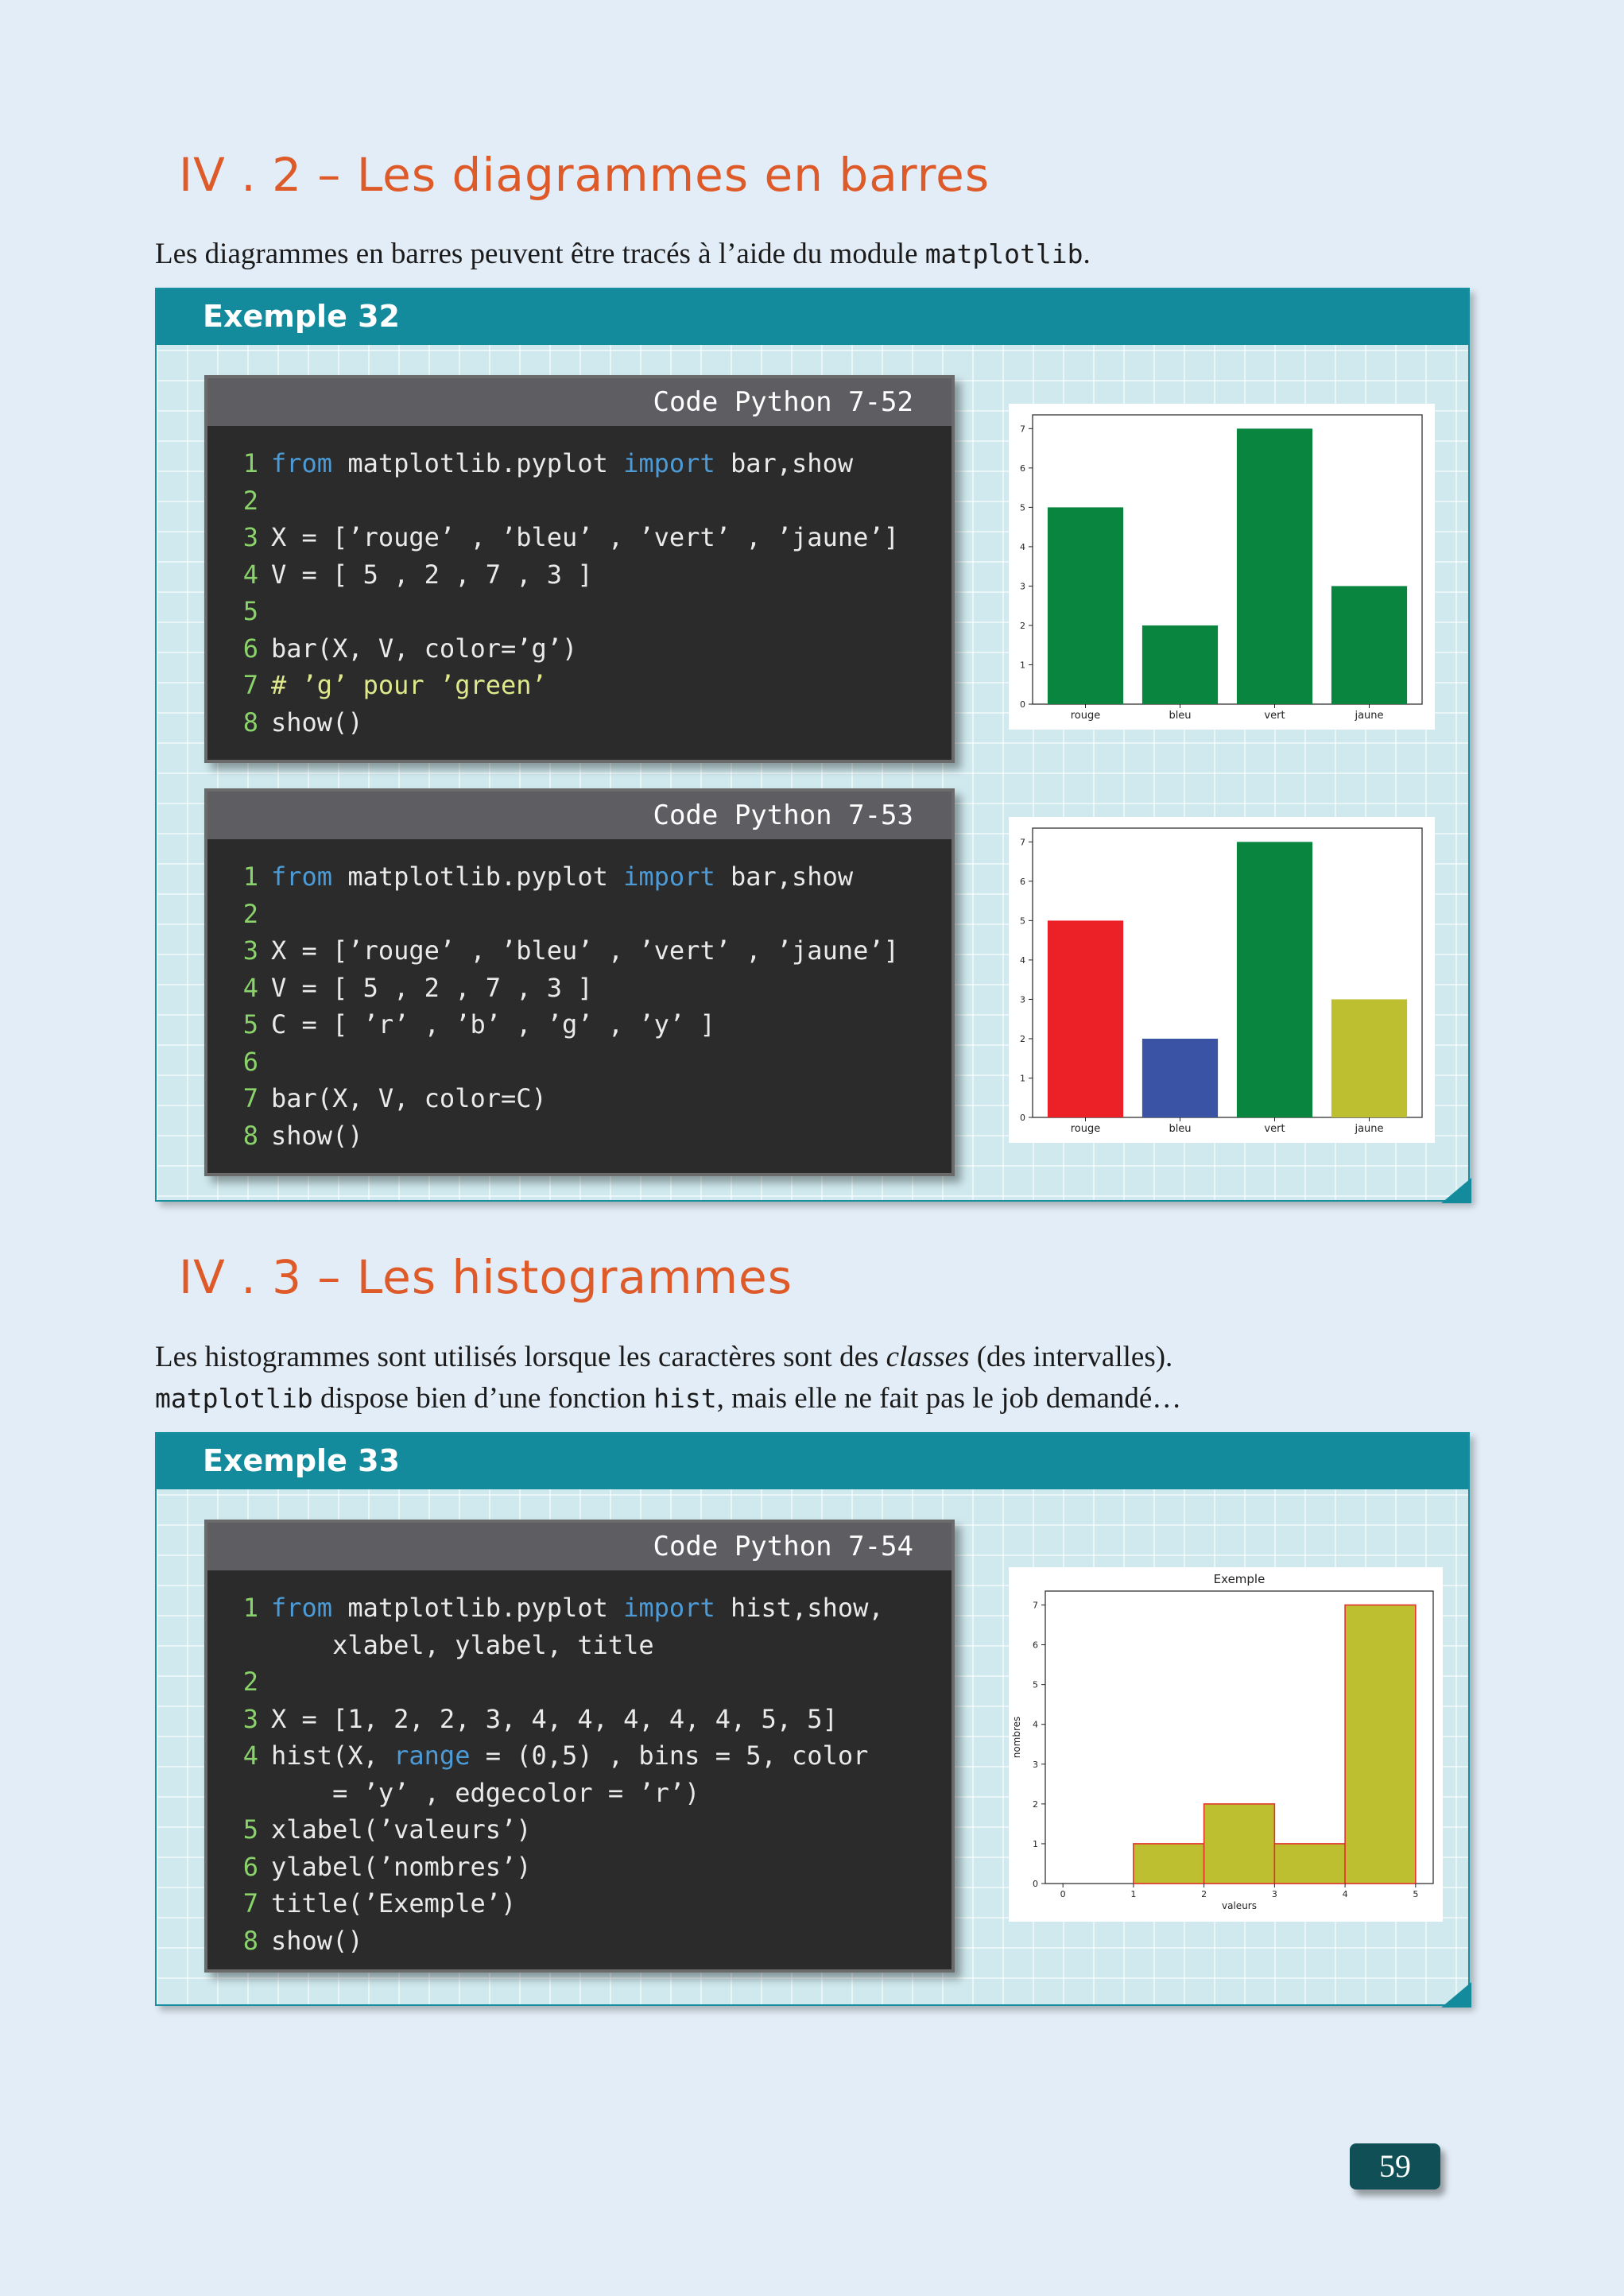 The width and height of the screenshot is (1624, 2296). What do you see at coordinates (406, 685) in the screenshot?
I see `code-text: # ’g’ pour ’green’` at bounding box center [406, 685].